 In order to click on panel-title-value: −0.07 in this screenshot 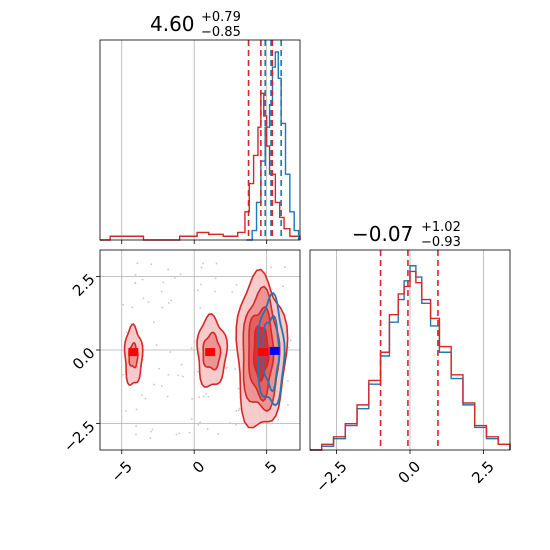, I will do `click(382, 234)`.